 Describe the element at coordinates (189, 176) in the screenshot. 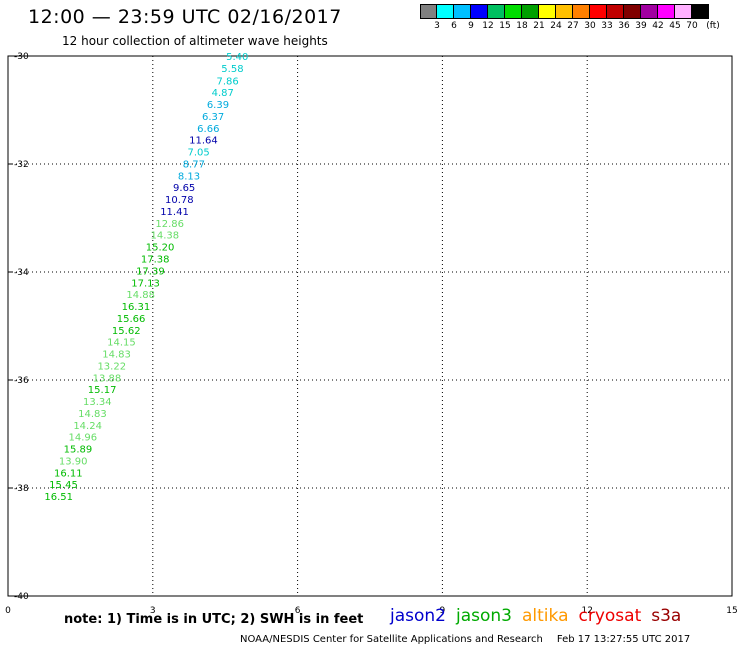

I see `wave-height-point: 8.13` at that location.